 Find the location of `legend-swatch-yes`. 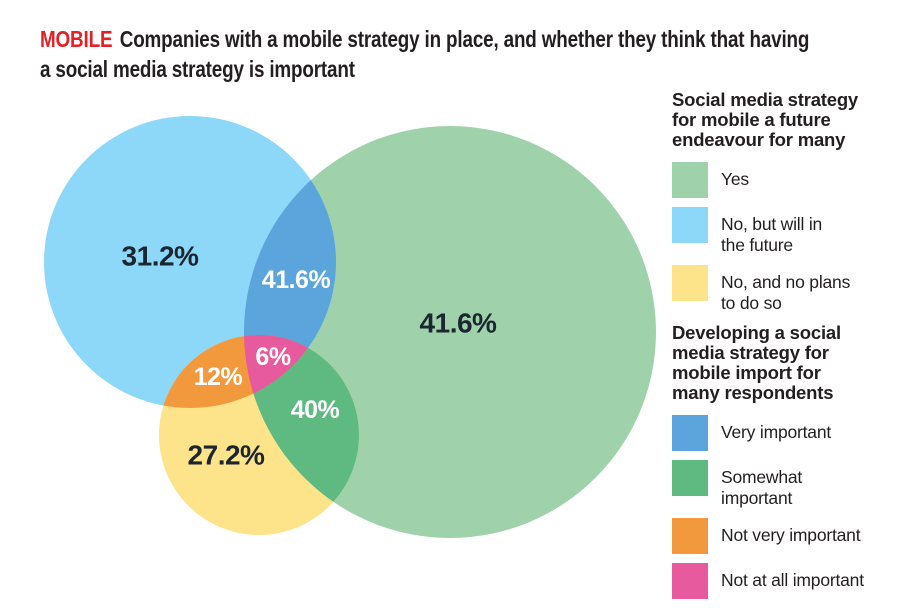

legend-swatch-yes is located at coordinates (690, 180).